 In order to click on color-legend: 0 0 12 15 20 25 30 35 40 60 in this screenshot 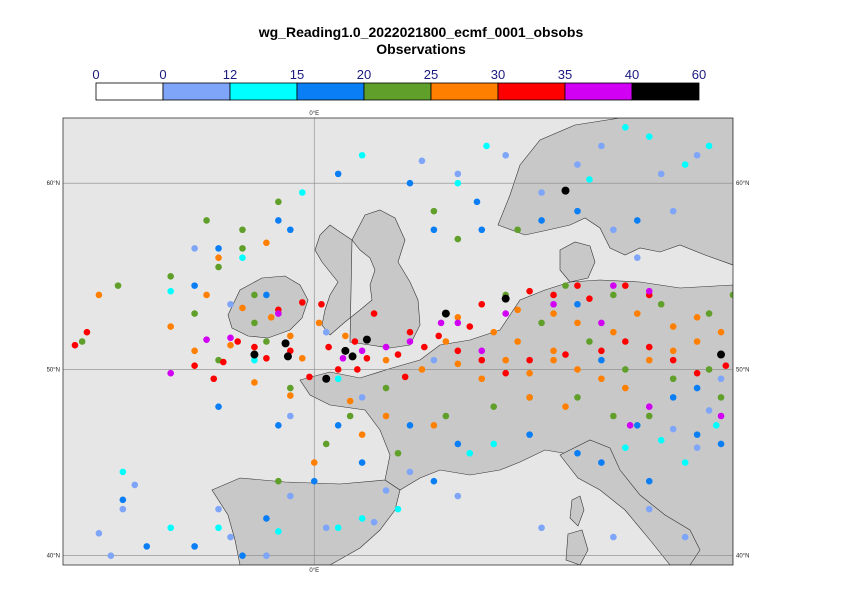, I will do `click(399, 84)`.